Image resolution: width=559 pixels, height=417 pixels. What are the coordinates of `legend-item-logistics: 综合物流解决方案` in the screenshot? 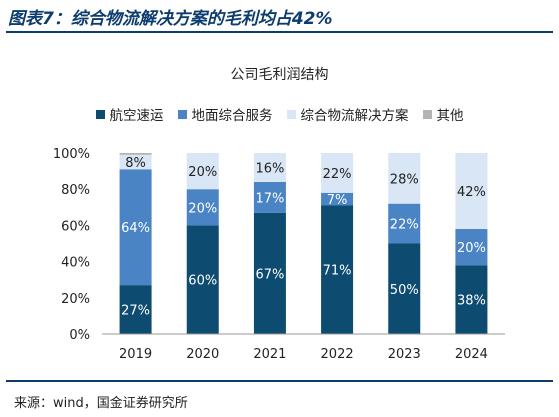 It's located at (347, 114).